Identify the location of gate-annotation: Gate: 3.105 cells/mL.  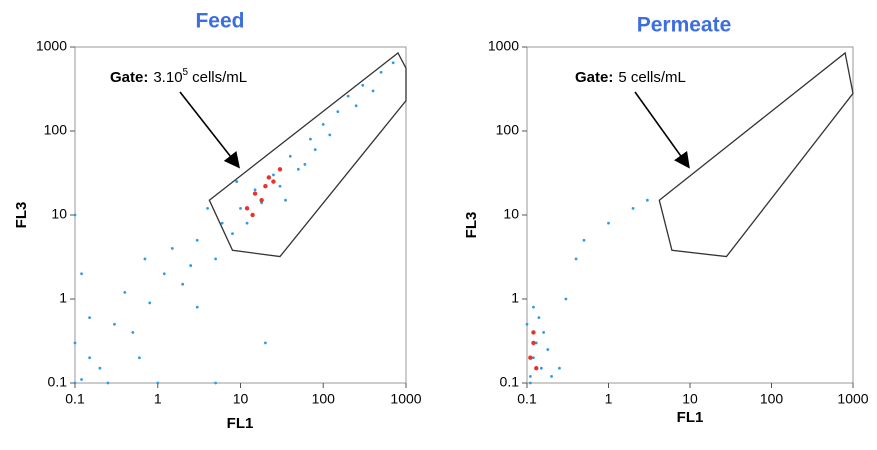
(178, 76).